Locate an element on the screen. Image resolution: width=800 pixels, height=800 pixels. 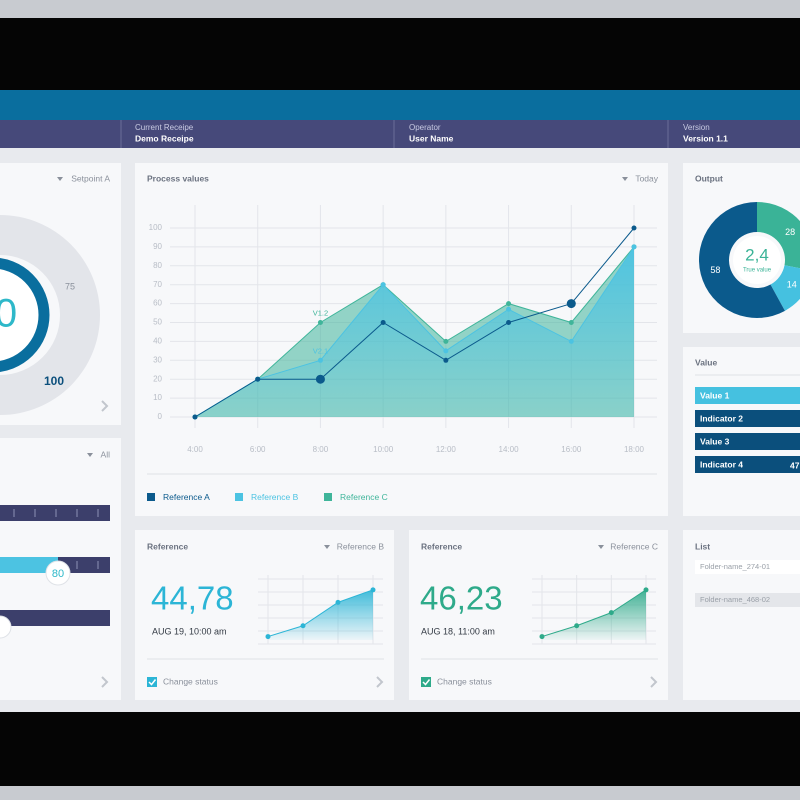
x-tick-label: 16:00 is located at coordinates (571, 449).